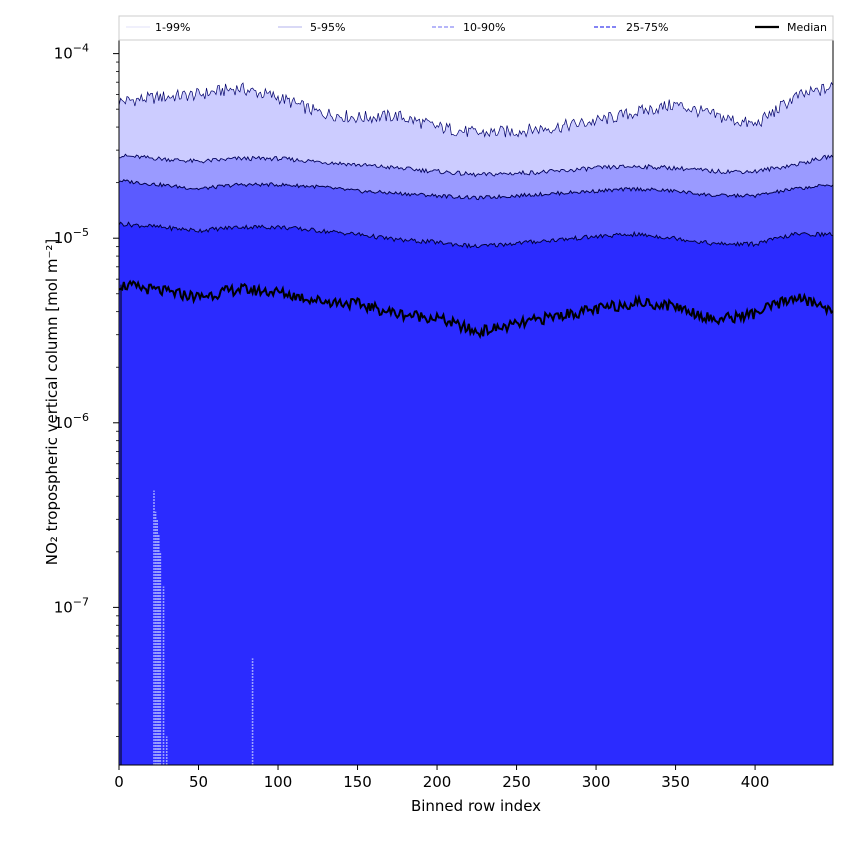 This screenshot has height=850, width=850. I want to click on y-tick-label: 10⁻⁷, so click(71, 605).